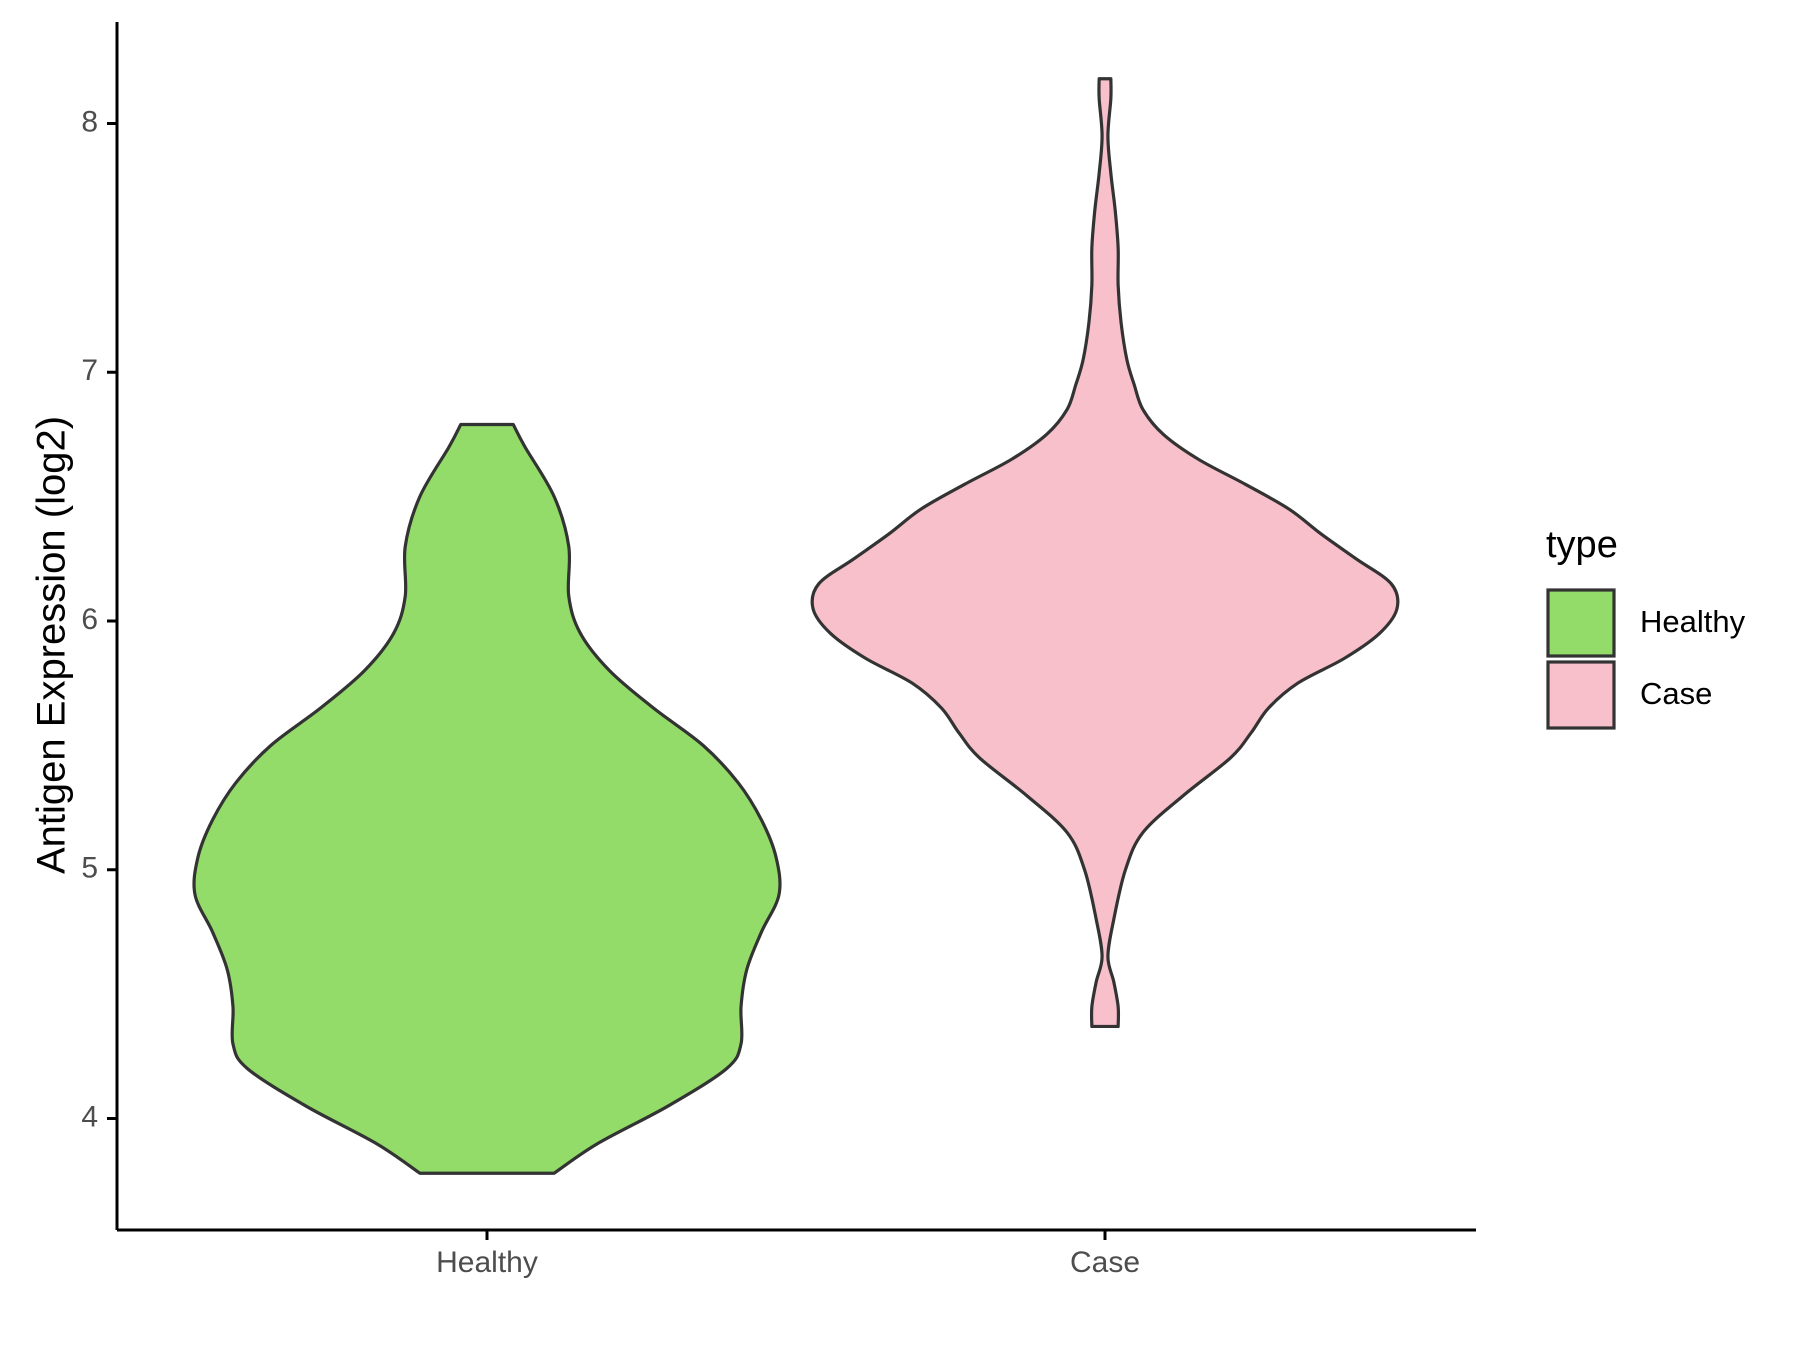 This screenshot has height=1350, width=1800. I want to click on y-tick-label: 8, so click(89, 121).